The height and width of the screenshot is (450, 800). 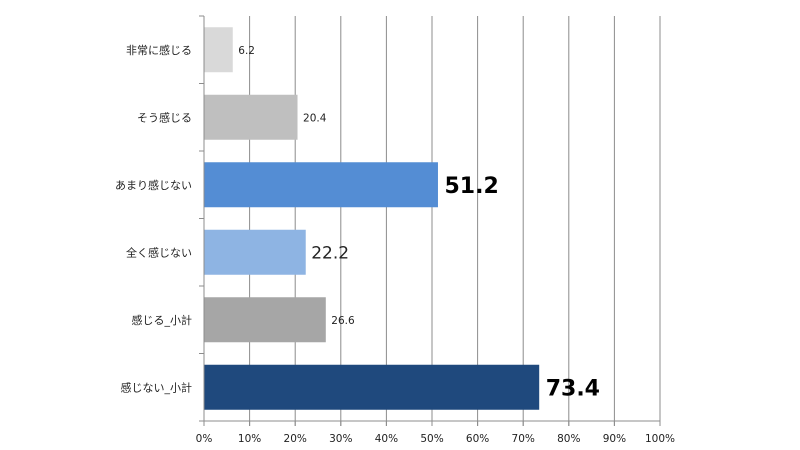 What do you see at coordinates (523, 439) in the screenshot?
I see `x-tick-label: 70%` at bounding box center [523, 439].